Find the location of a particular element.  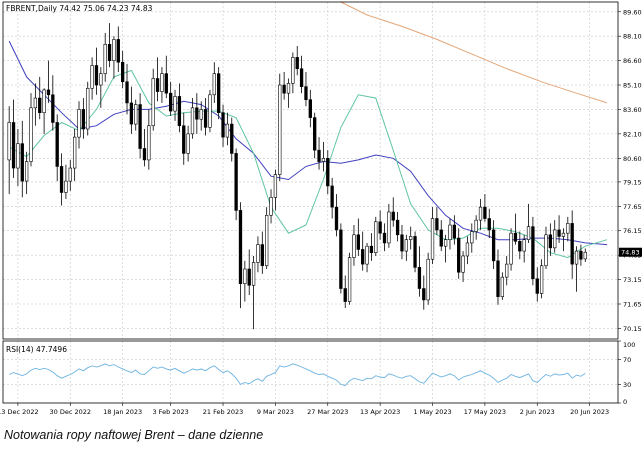

price-title-group: FBRENT,Daily 74.42 75.06 74.23 74.83 is located at coordinates (79, 8).